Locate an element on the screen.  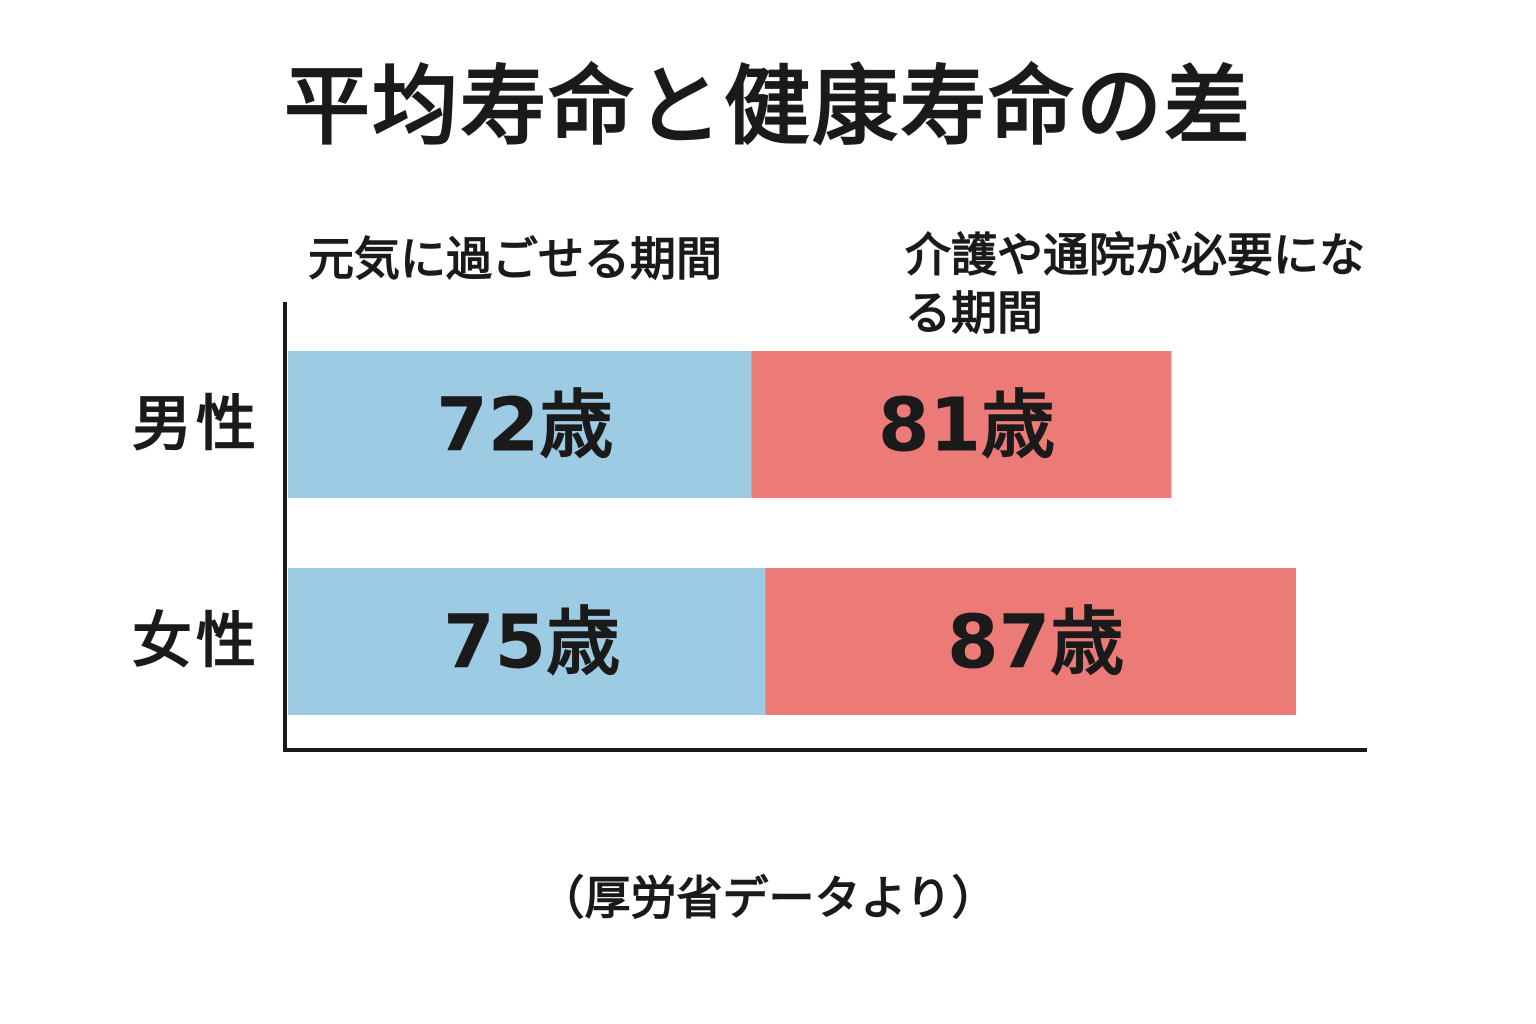
data-label-healthy: 72歳 is located at coordinates (524, 426).